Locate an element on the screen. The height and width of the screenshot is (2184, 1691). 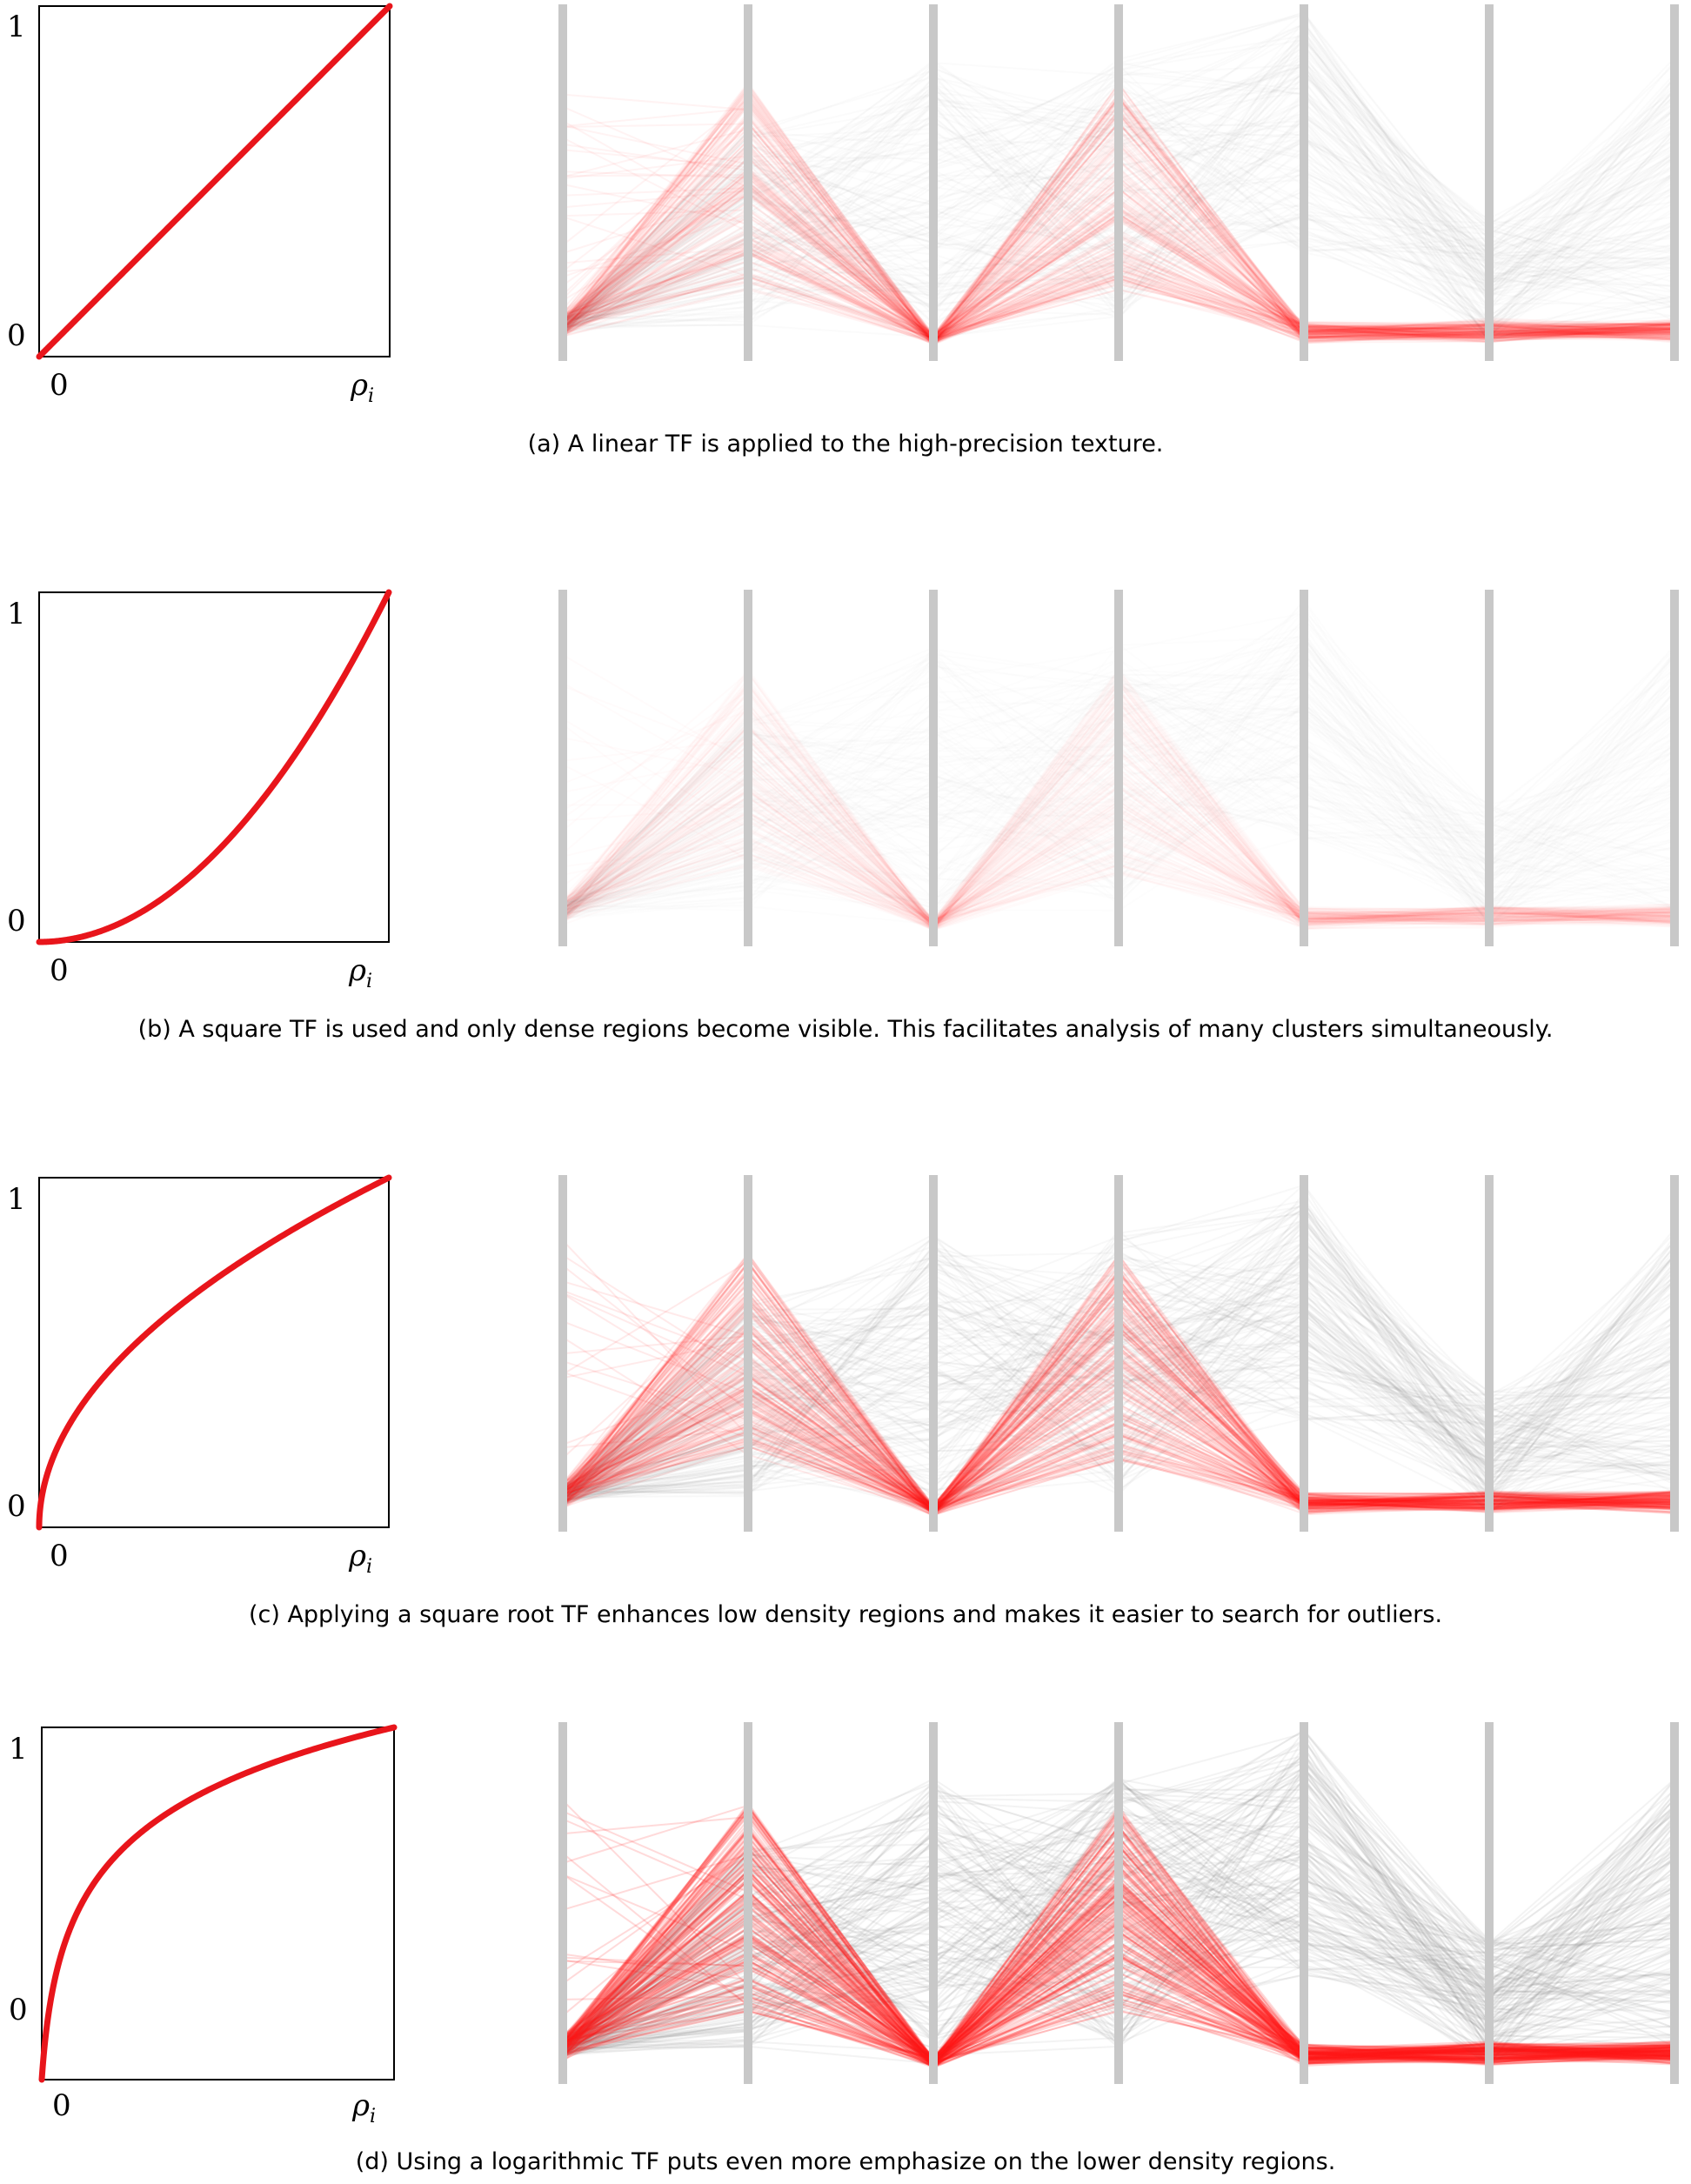
transfer-function-plot-a: 1 0 0 ρi is located at coordinates (200, 205).